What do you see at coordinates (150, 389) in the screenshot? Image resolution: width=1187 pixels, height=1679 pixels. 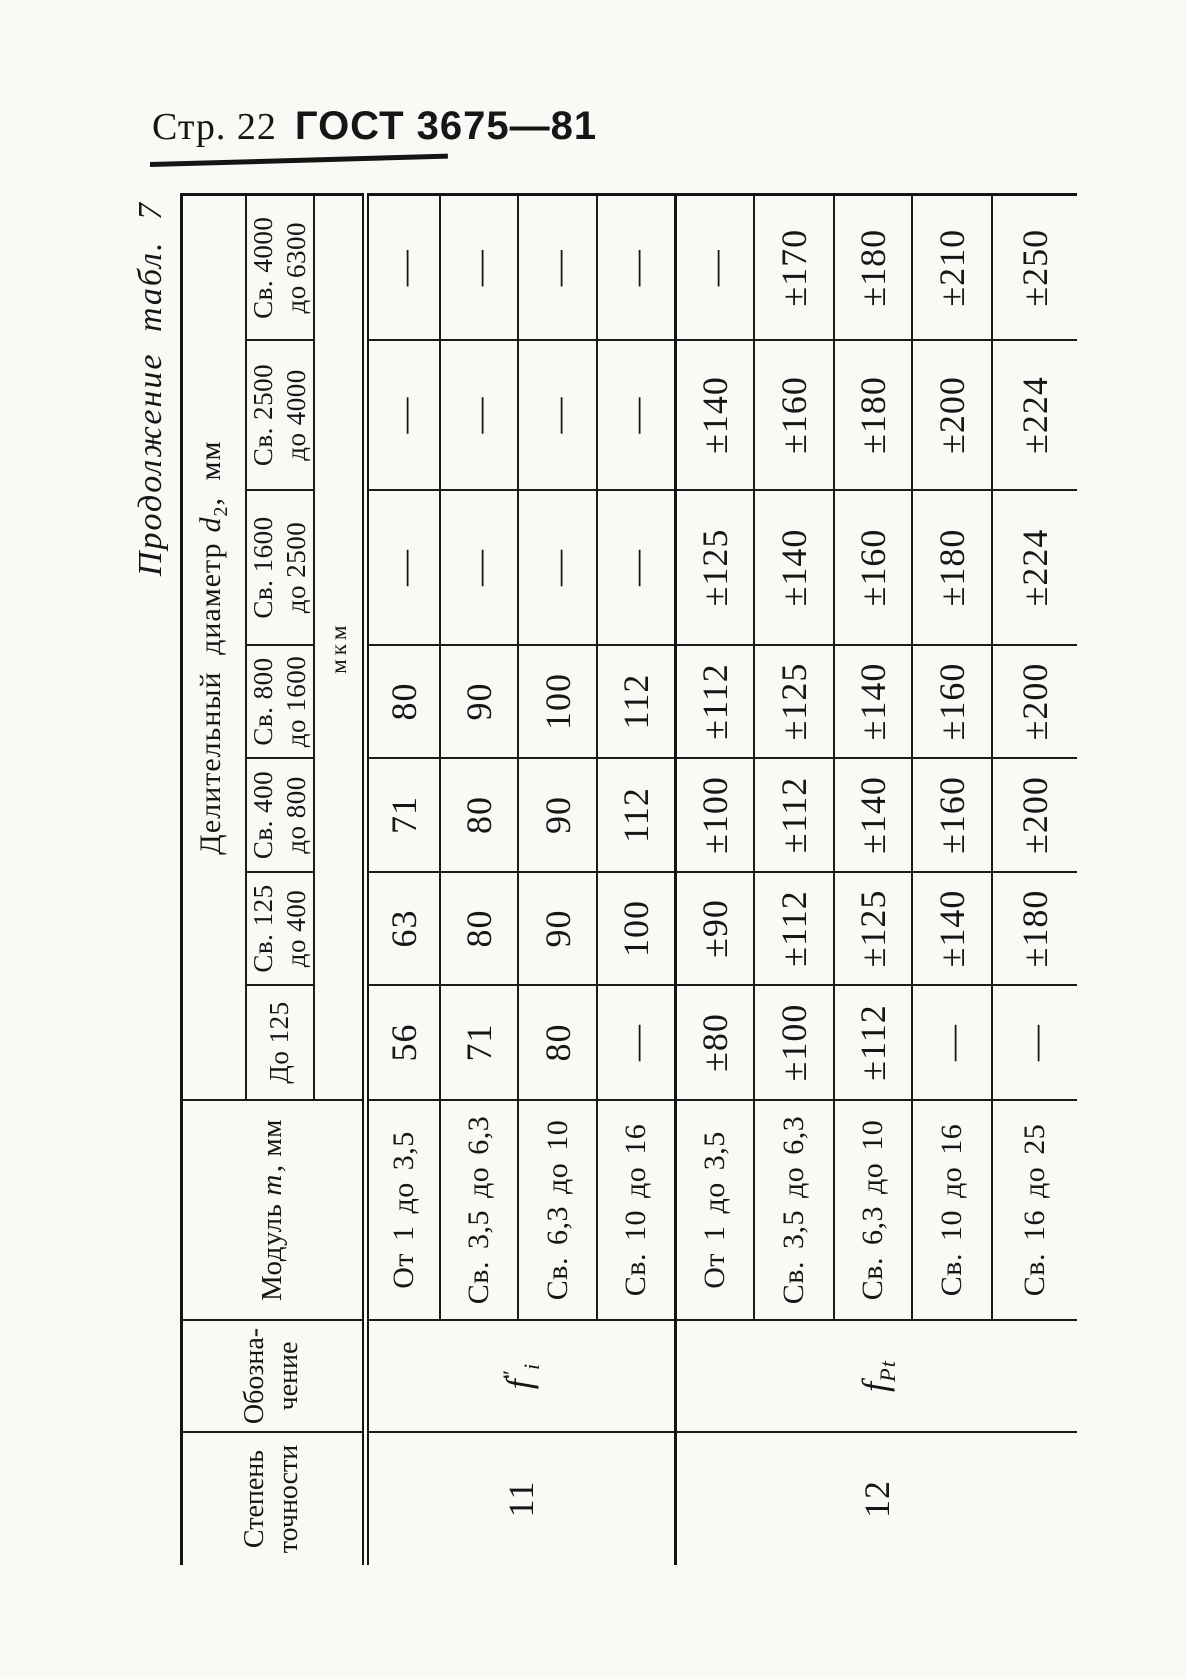 I see `table-caption: Продолжение табл. 7` at bounding box center [150, 389].